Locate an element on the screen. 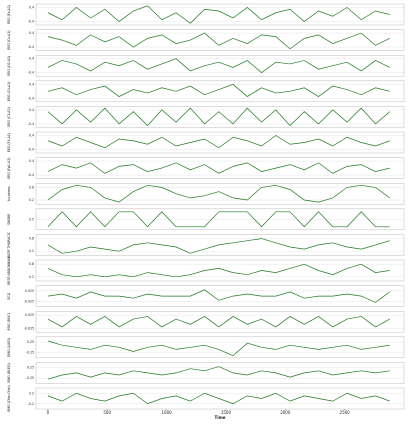  y-axis-label: SNORE is located at coordinates (9, 219).